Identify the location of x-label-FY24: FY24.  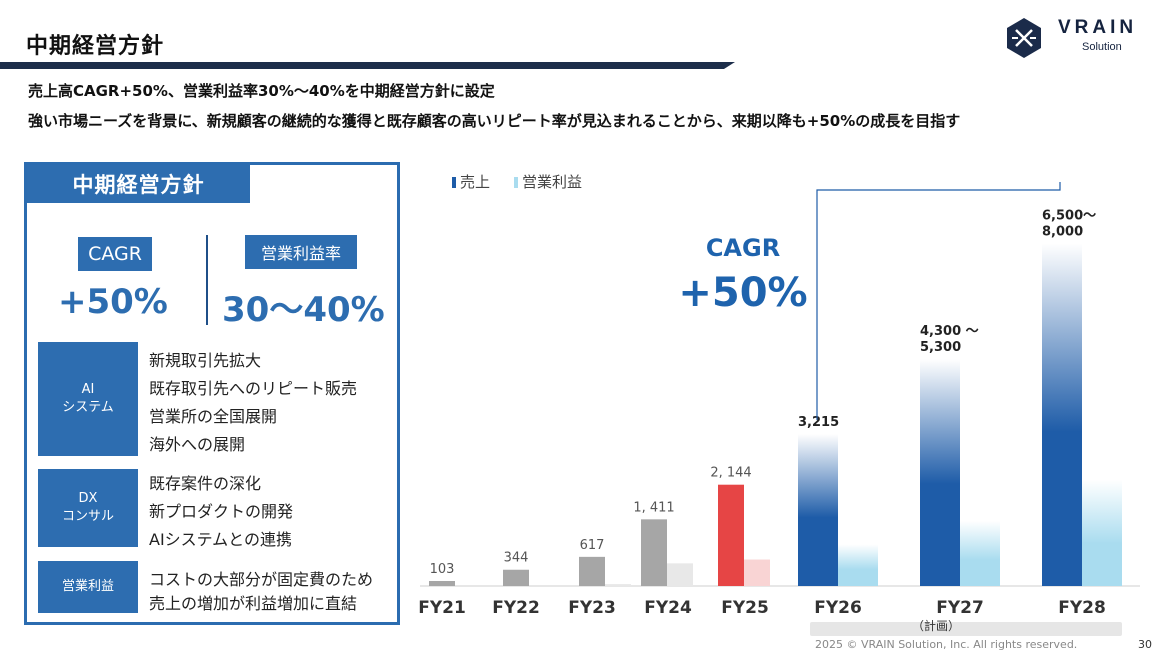
(668, 608).